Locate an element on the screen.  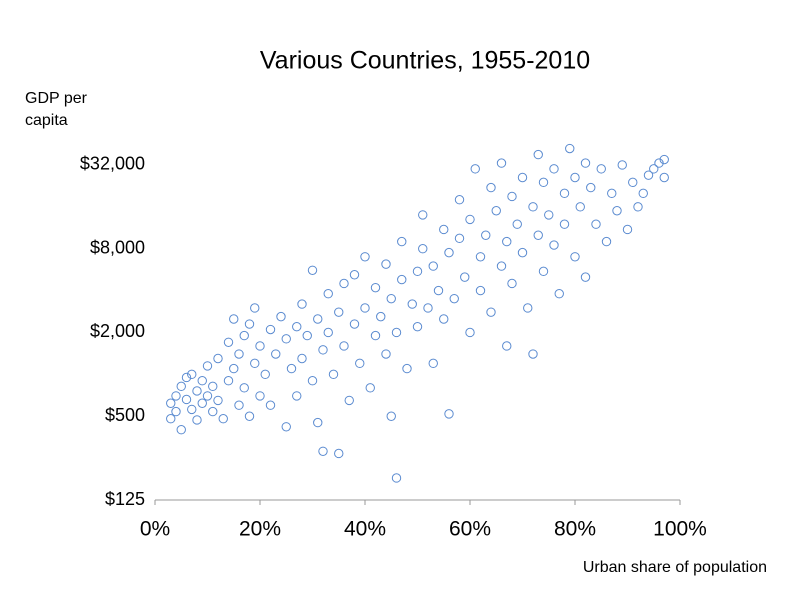
x-tick-label: 40% is located at coordinates (365, 529).